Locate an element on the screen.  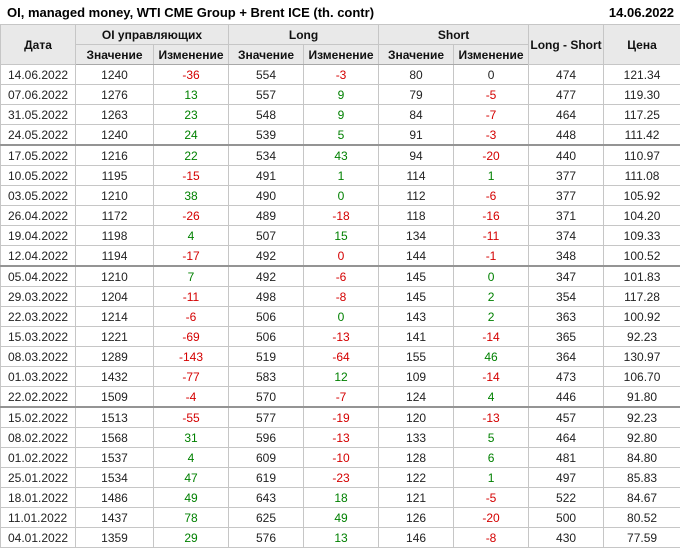
cell-price: 111.08 is located at coordinates (641, 175).